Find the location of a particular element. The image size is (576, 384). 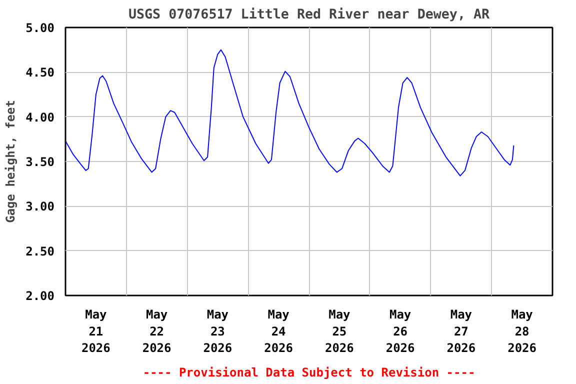

y-tick-label: 2.50 is located at coordinates (40, 251).